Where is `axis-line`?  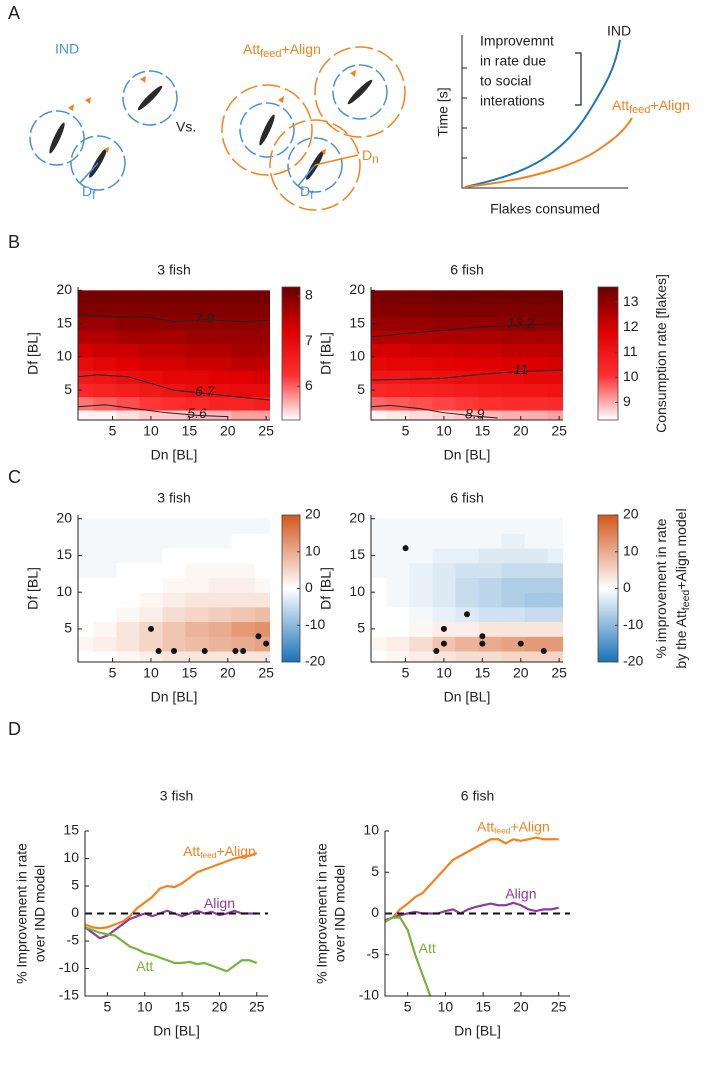 axis-line is located at coordinates (173, 589).